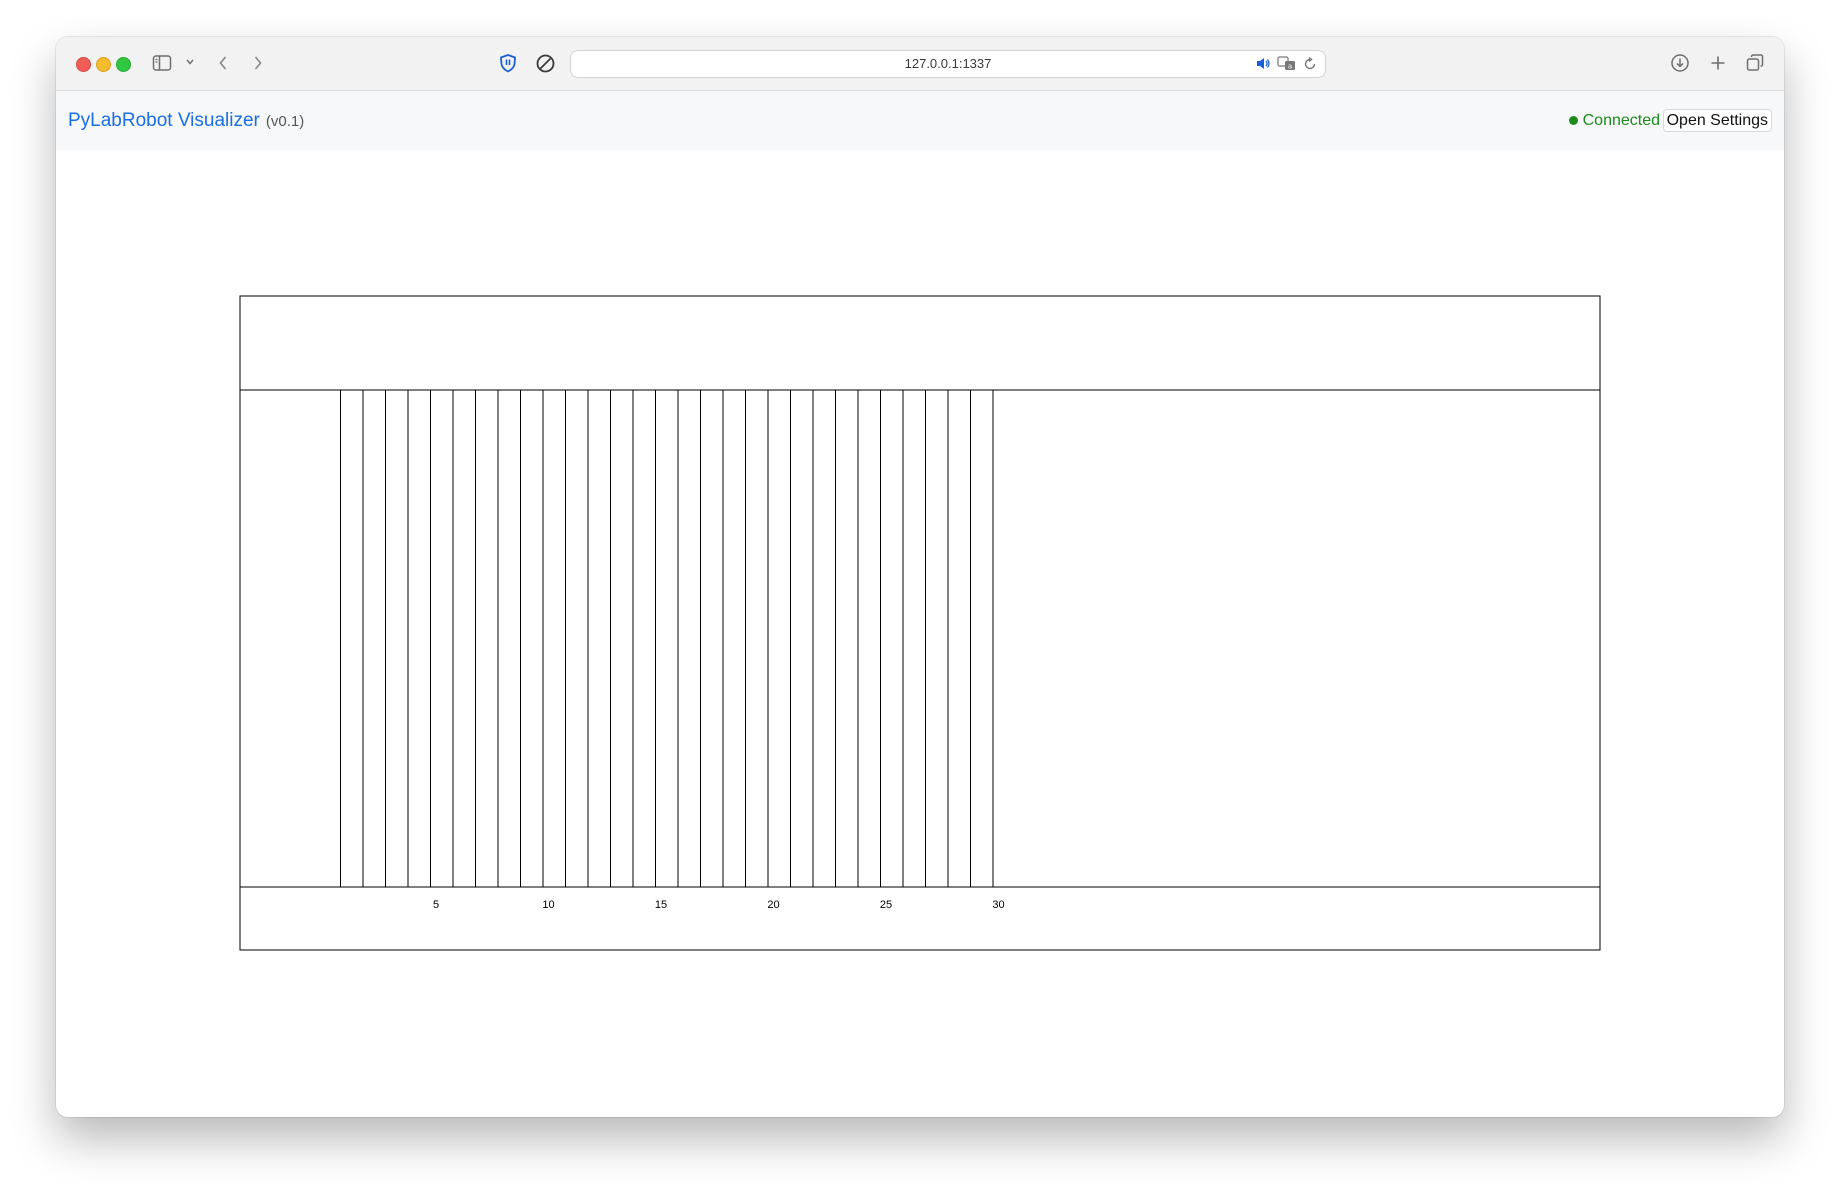  What do you see at coordinates (1290, 67) in the screenshot?
I see `svg-text: a` at bounding box center [1290, 67].